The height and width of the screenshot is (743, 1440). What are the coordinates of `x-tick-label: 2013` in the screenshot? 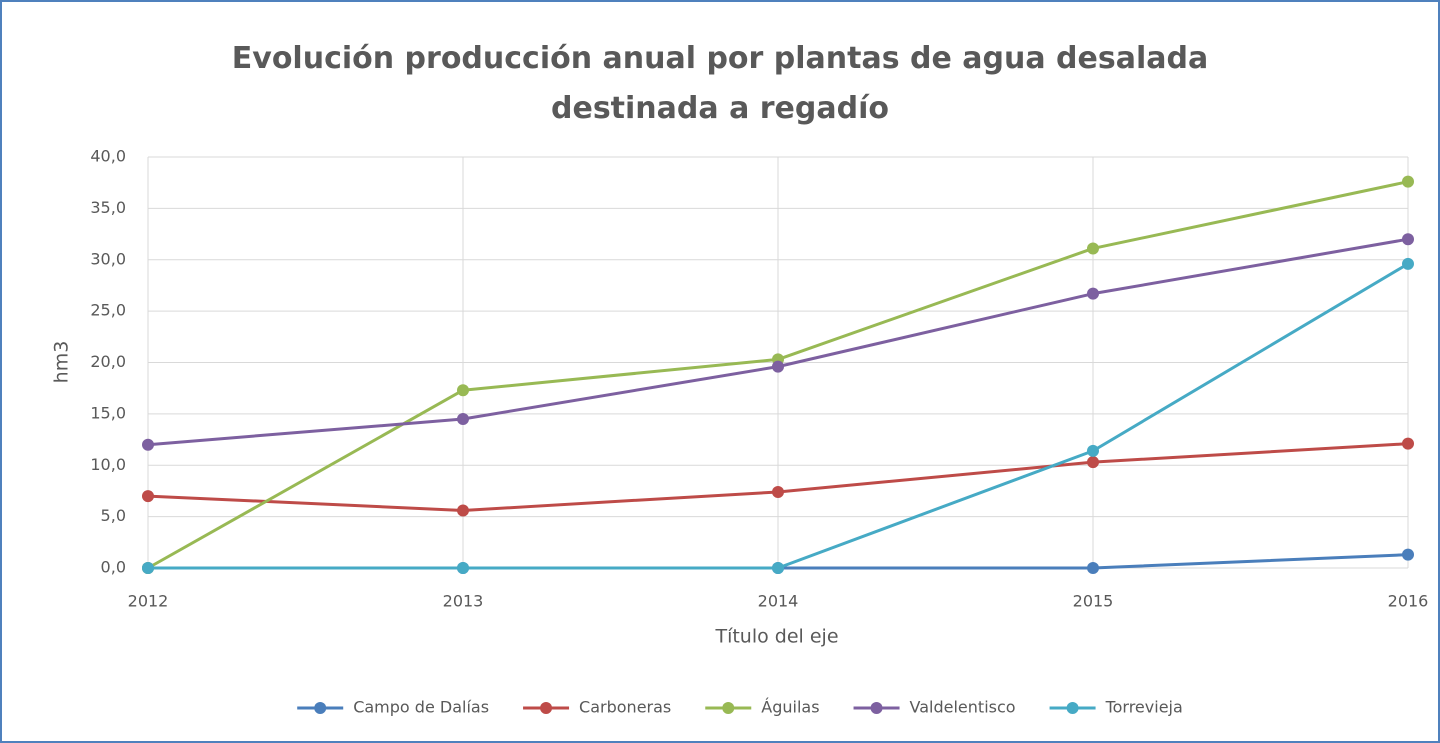 It's located at (463, 601).